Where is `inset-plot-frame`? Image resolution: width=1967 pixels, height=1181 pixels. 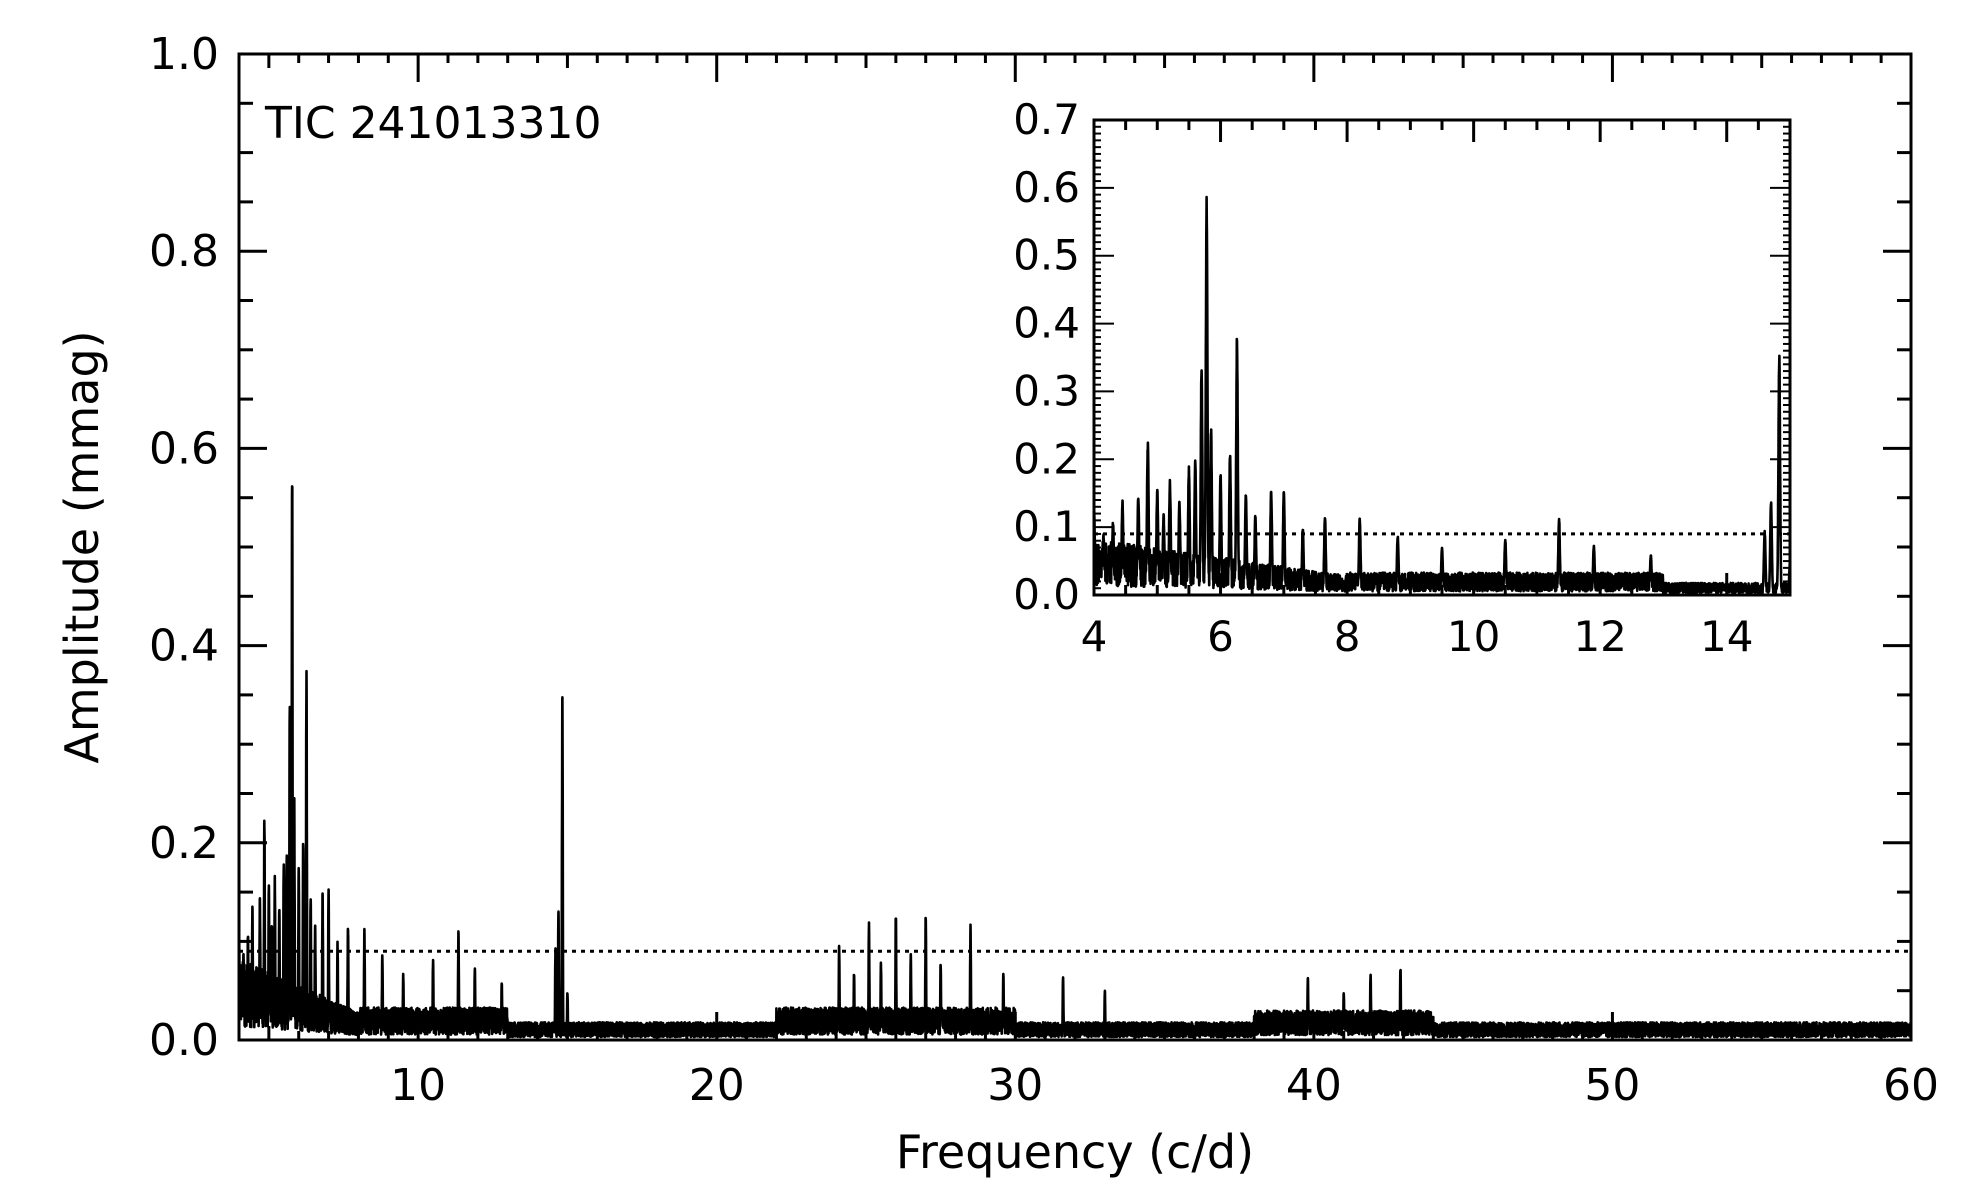
inset-plot-frame is located at coordinates (1442, 357).